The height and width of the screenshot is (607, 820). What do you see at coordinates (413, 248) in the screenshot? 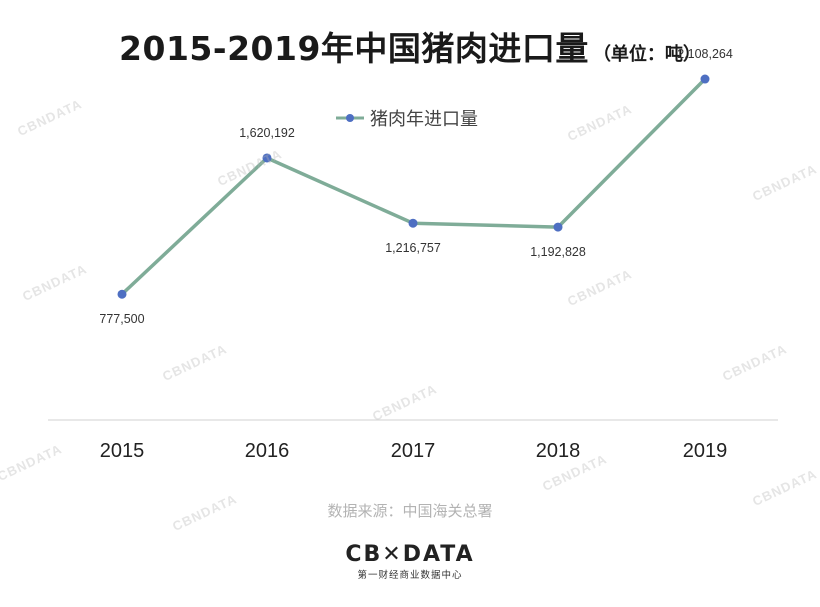
I see `data-label: 1,216,757` at bounding box center [413, 248].